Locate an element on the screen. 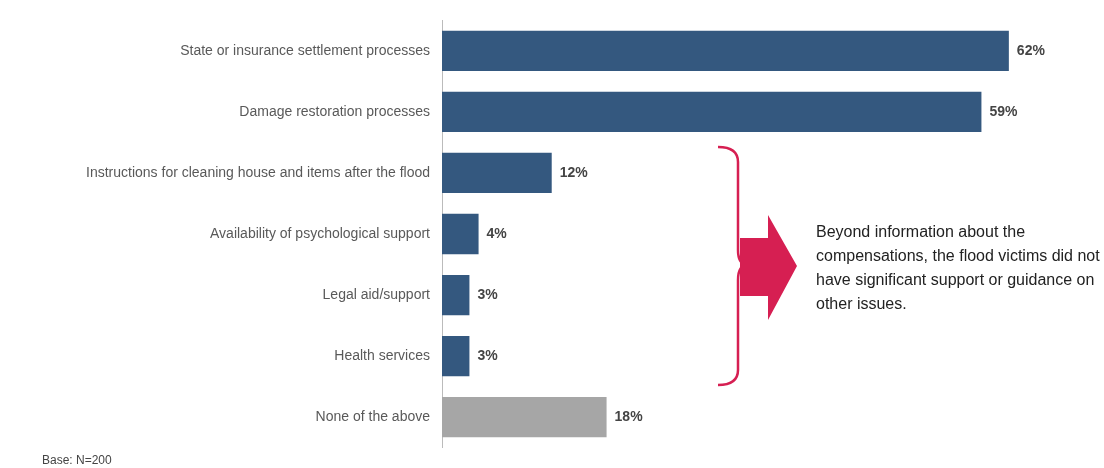  y-tick-label: Instructions for cleaning house and items after the flood is located at coordinates (258, 171).